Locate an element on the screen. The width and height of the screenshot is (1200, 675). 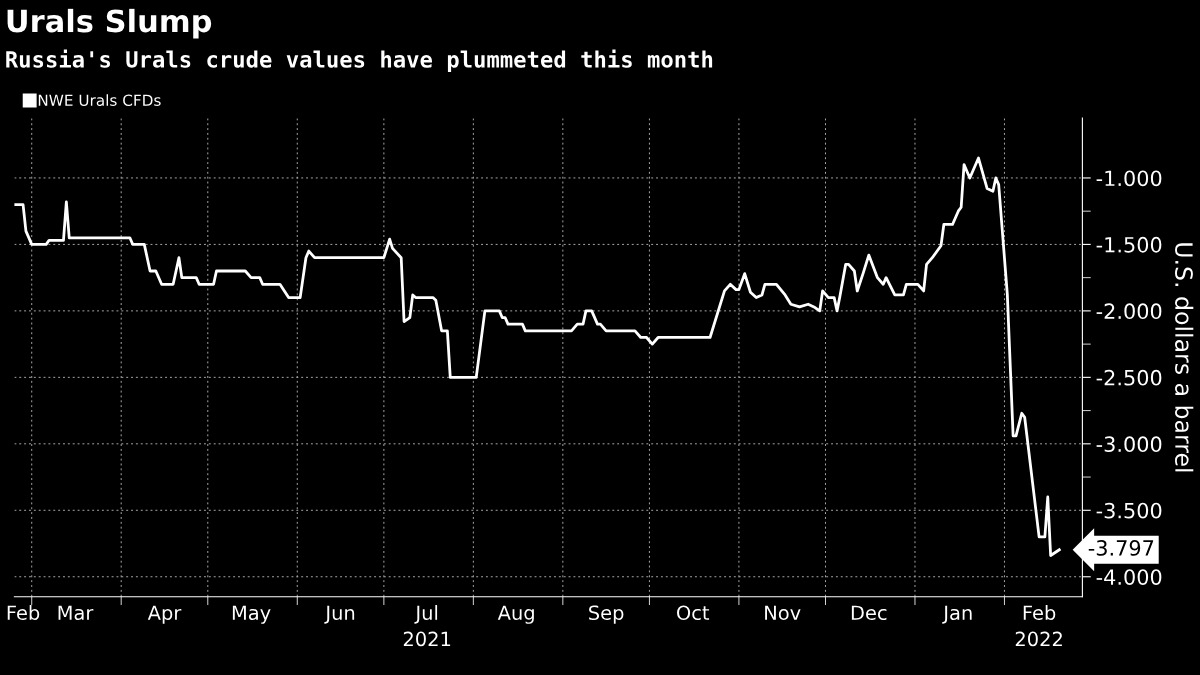
chart-subtitle: Russia's Urals crude values have plummeted this month is located at coordinates (359, 61).